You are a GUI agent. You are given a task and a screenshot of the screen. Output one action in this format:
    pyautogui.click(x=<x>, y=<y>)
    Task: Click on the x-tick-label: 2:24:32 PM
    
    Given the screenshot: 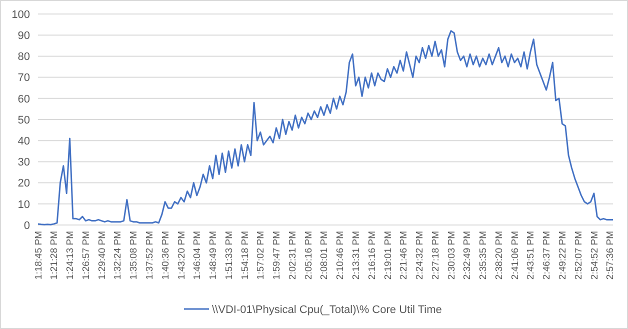 What is the action you would take?
    pyautogui.click(x=420, y=255)
    